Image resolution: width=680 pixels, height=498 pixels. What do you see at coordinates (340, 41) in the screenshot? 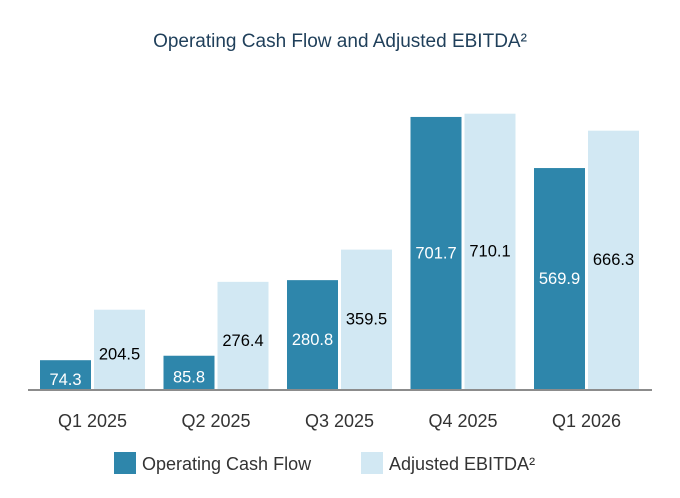
I see `chart-title: Operating Cash Flow and Adjusted EBITDA²` at bounding box center [340, 41].